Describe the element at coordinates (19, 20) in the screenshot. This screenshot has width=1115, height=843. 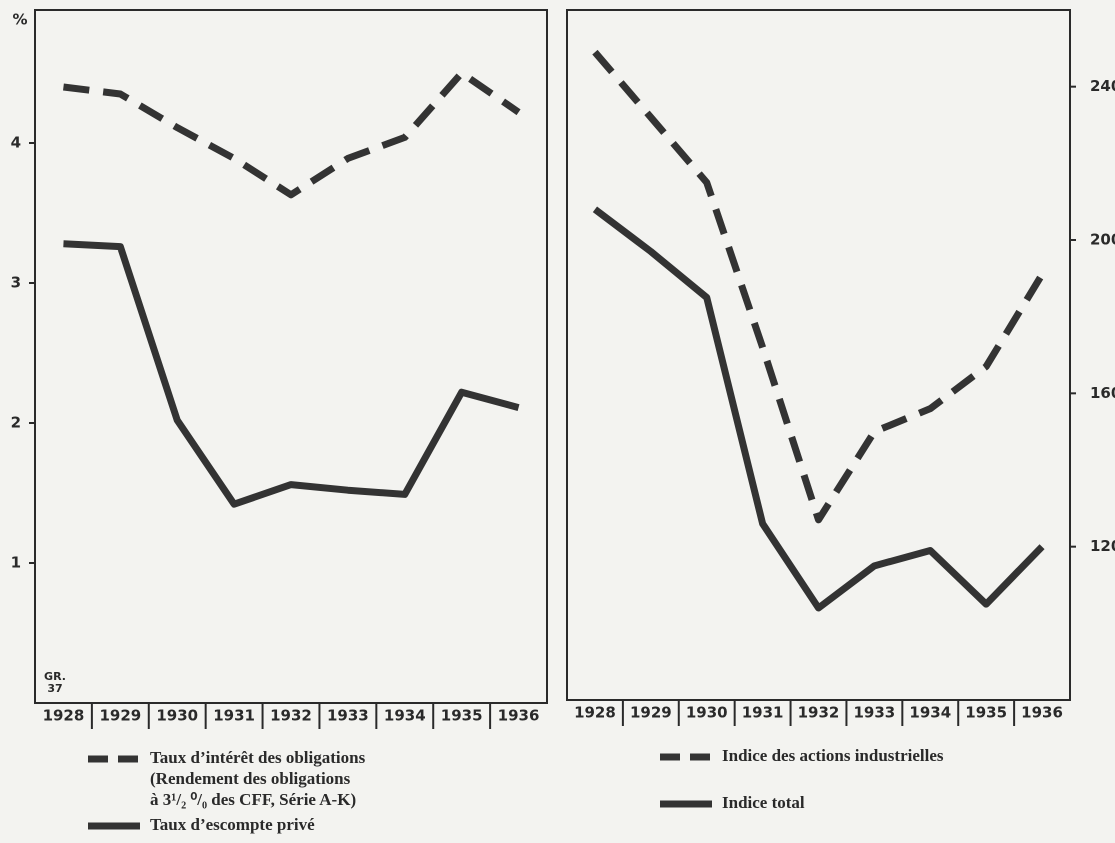
I see `y-unit: %` at that location.